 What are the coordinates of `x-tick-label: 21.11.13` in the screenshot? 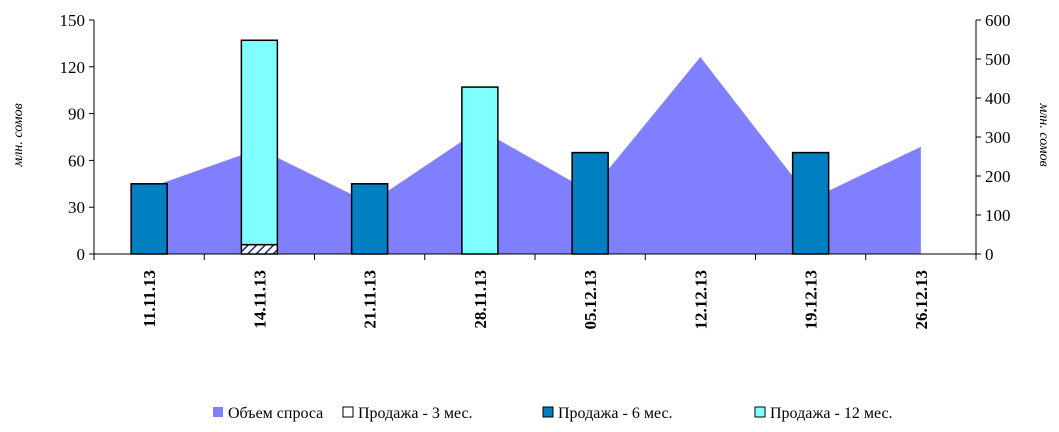 It's located at (370, 299).